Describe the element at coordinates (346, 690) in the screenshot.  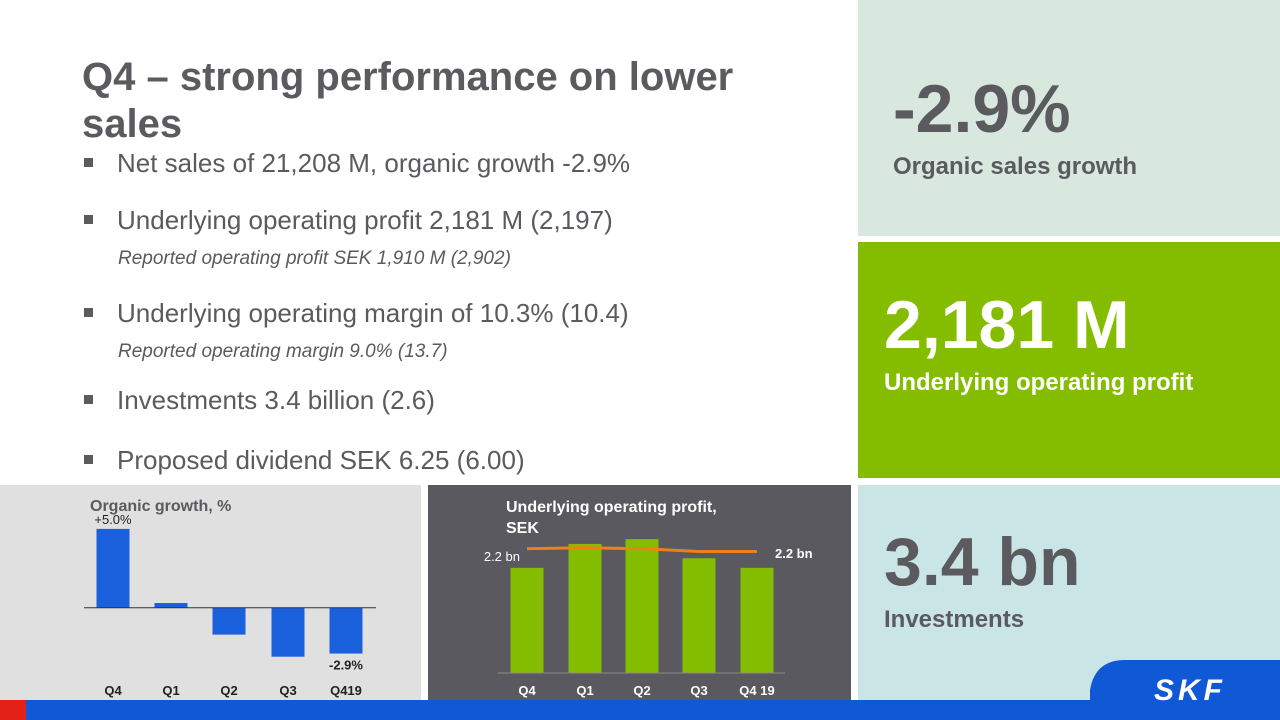
I see `x-tick-label: Q419` at that location.